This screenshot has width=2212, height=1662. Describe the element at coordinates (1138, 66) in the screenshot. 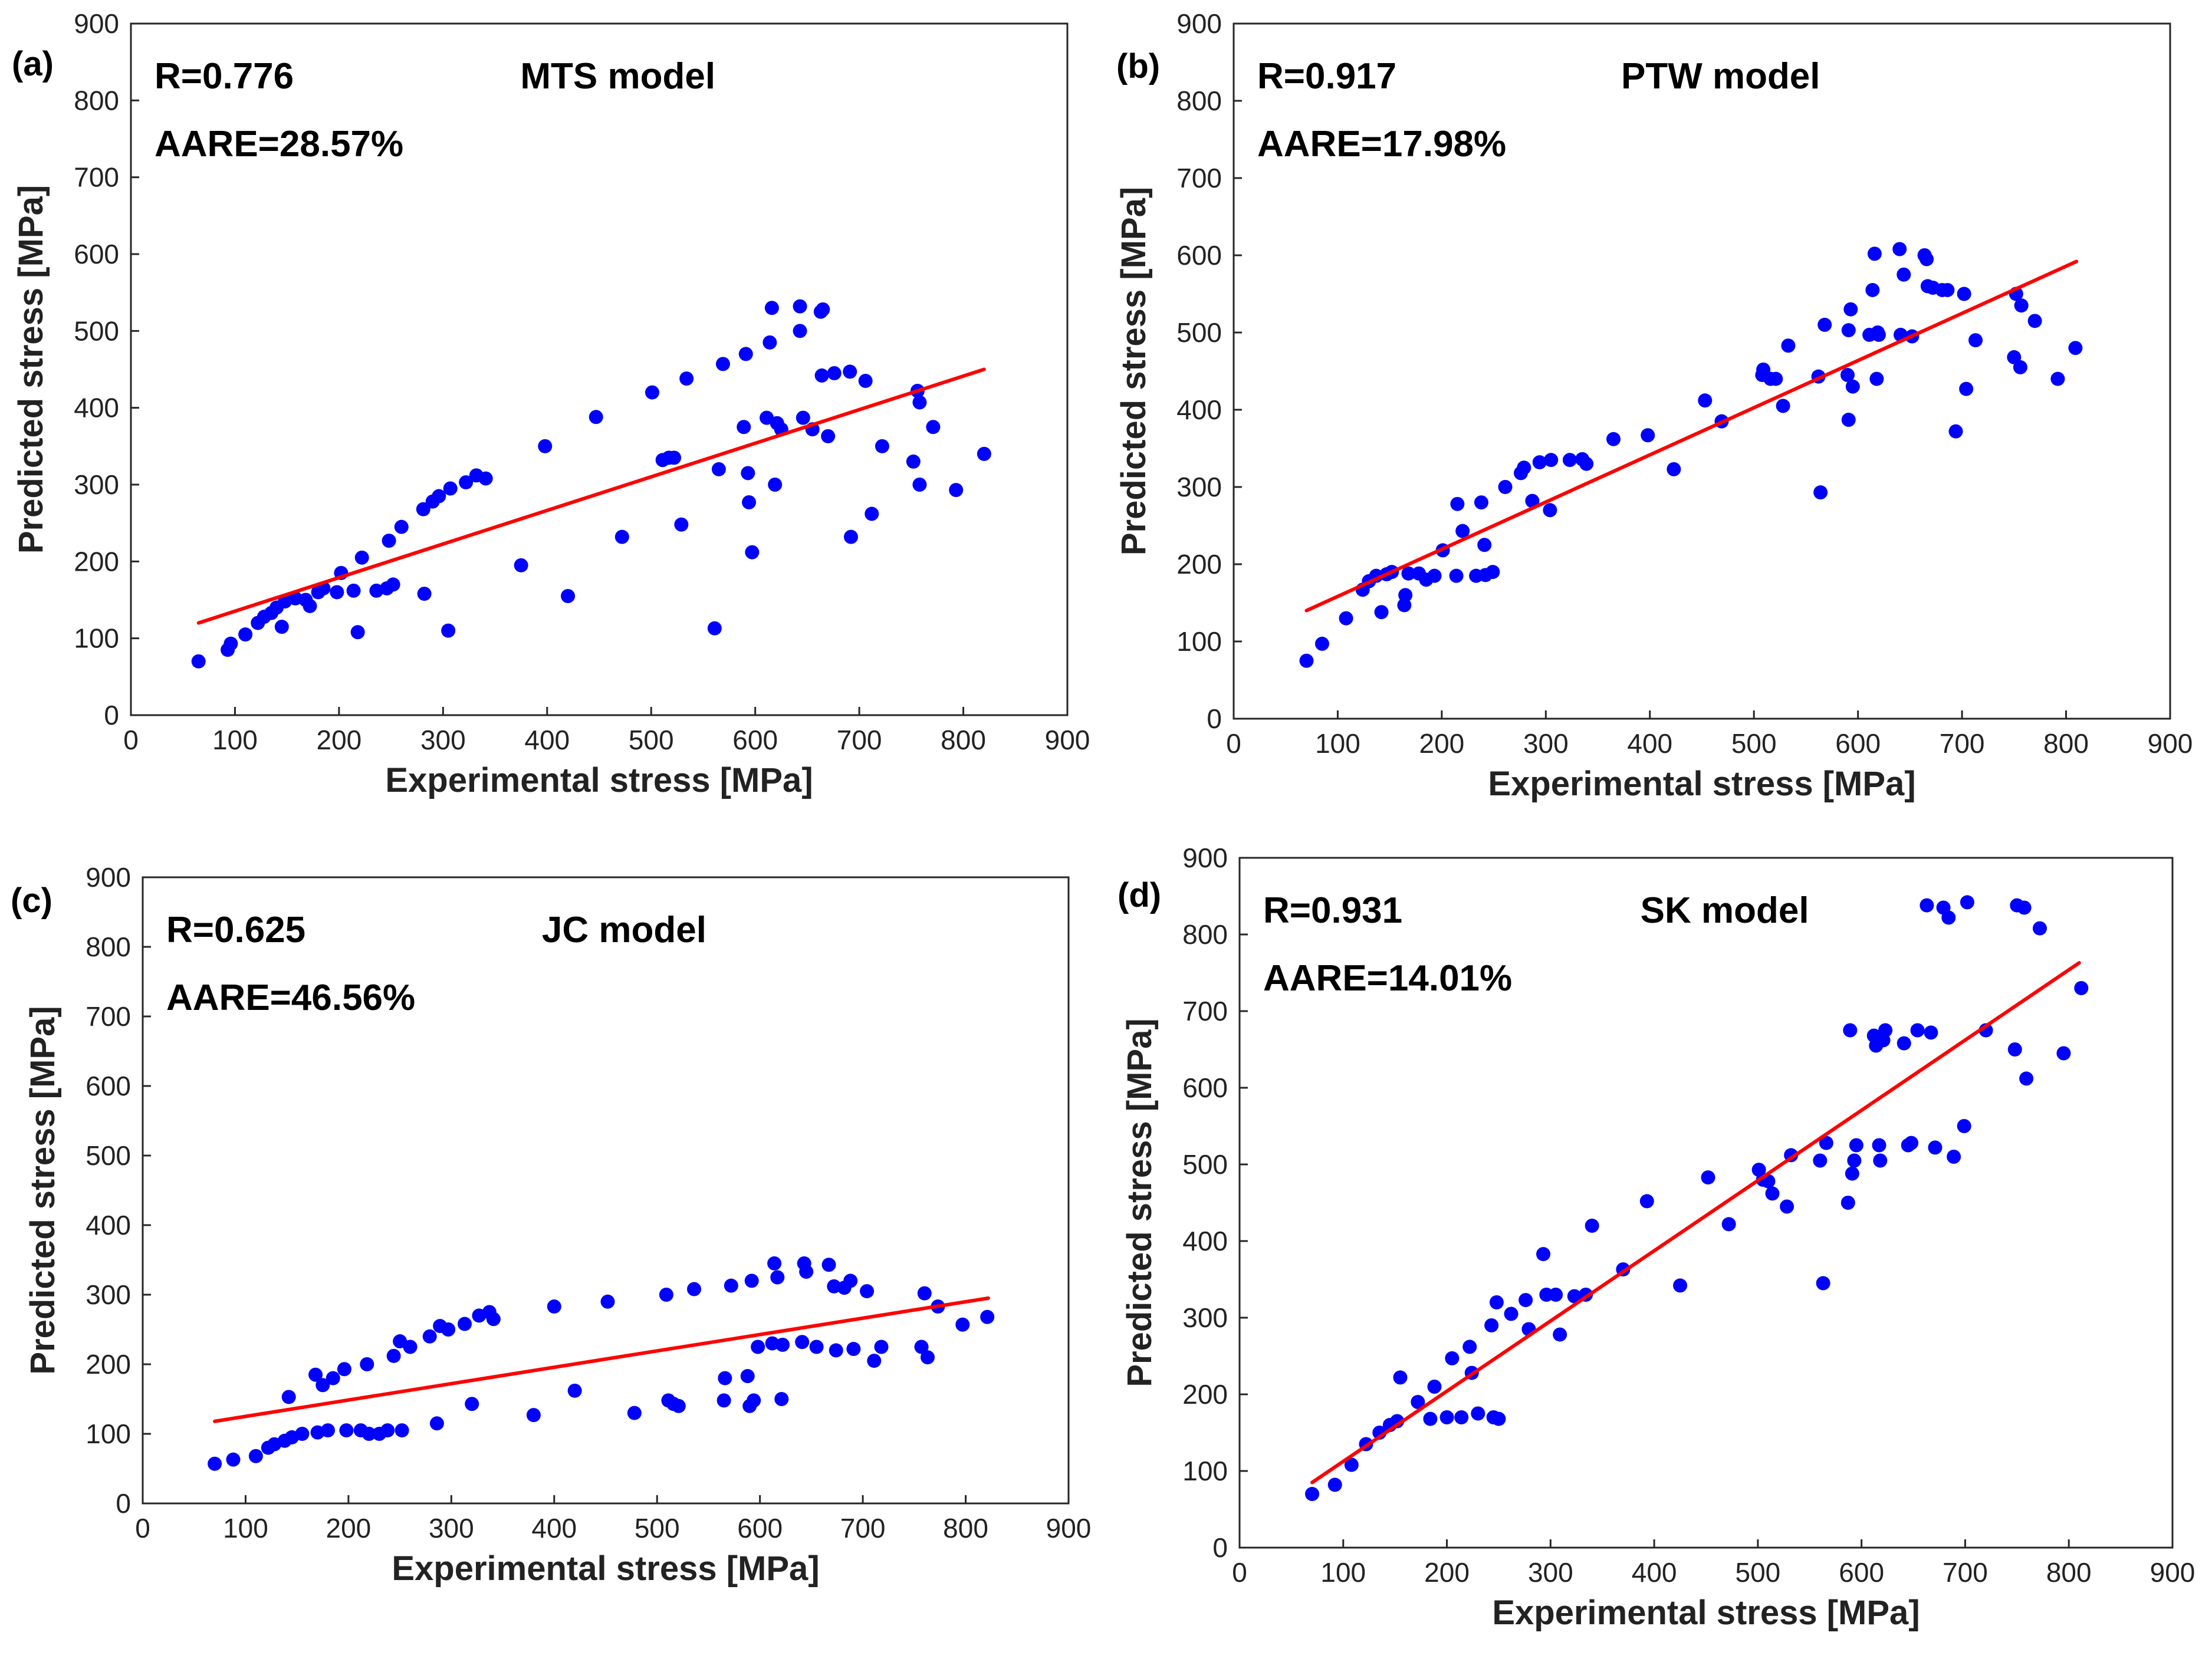

I see `panel-label: (b)` at that location.